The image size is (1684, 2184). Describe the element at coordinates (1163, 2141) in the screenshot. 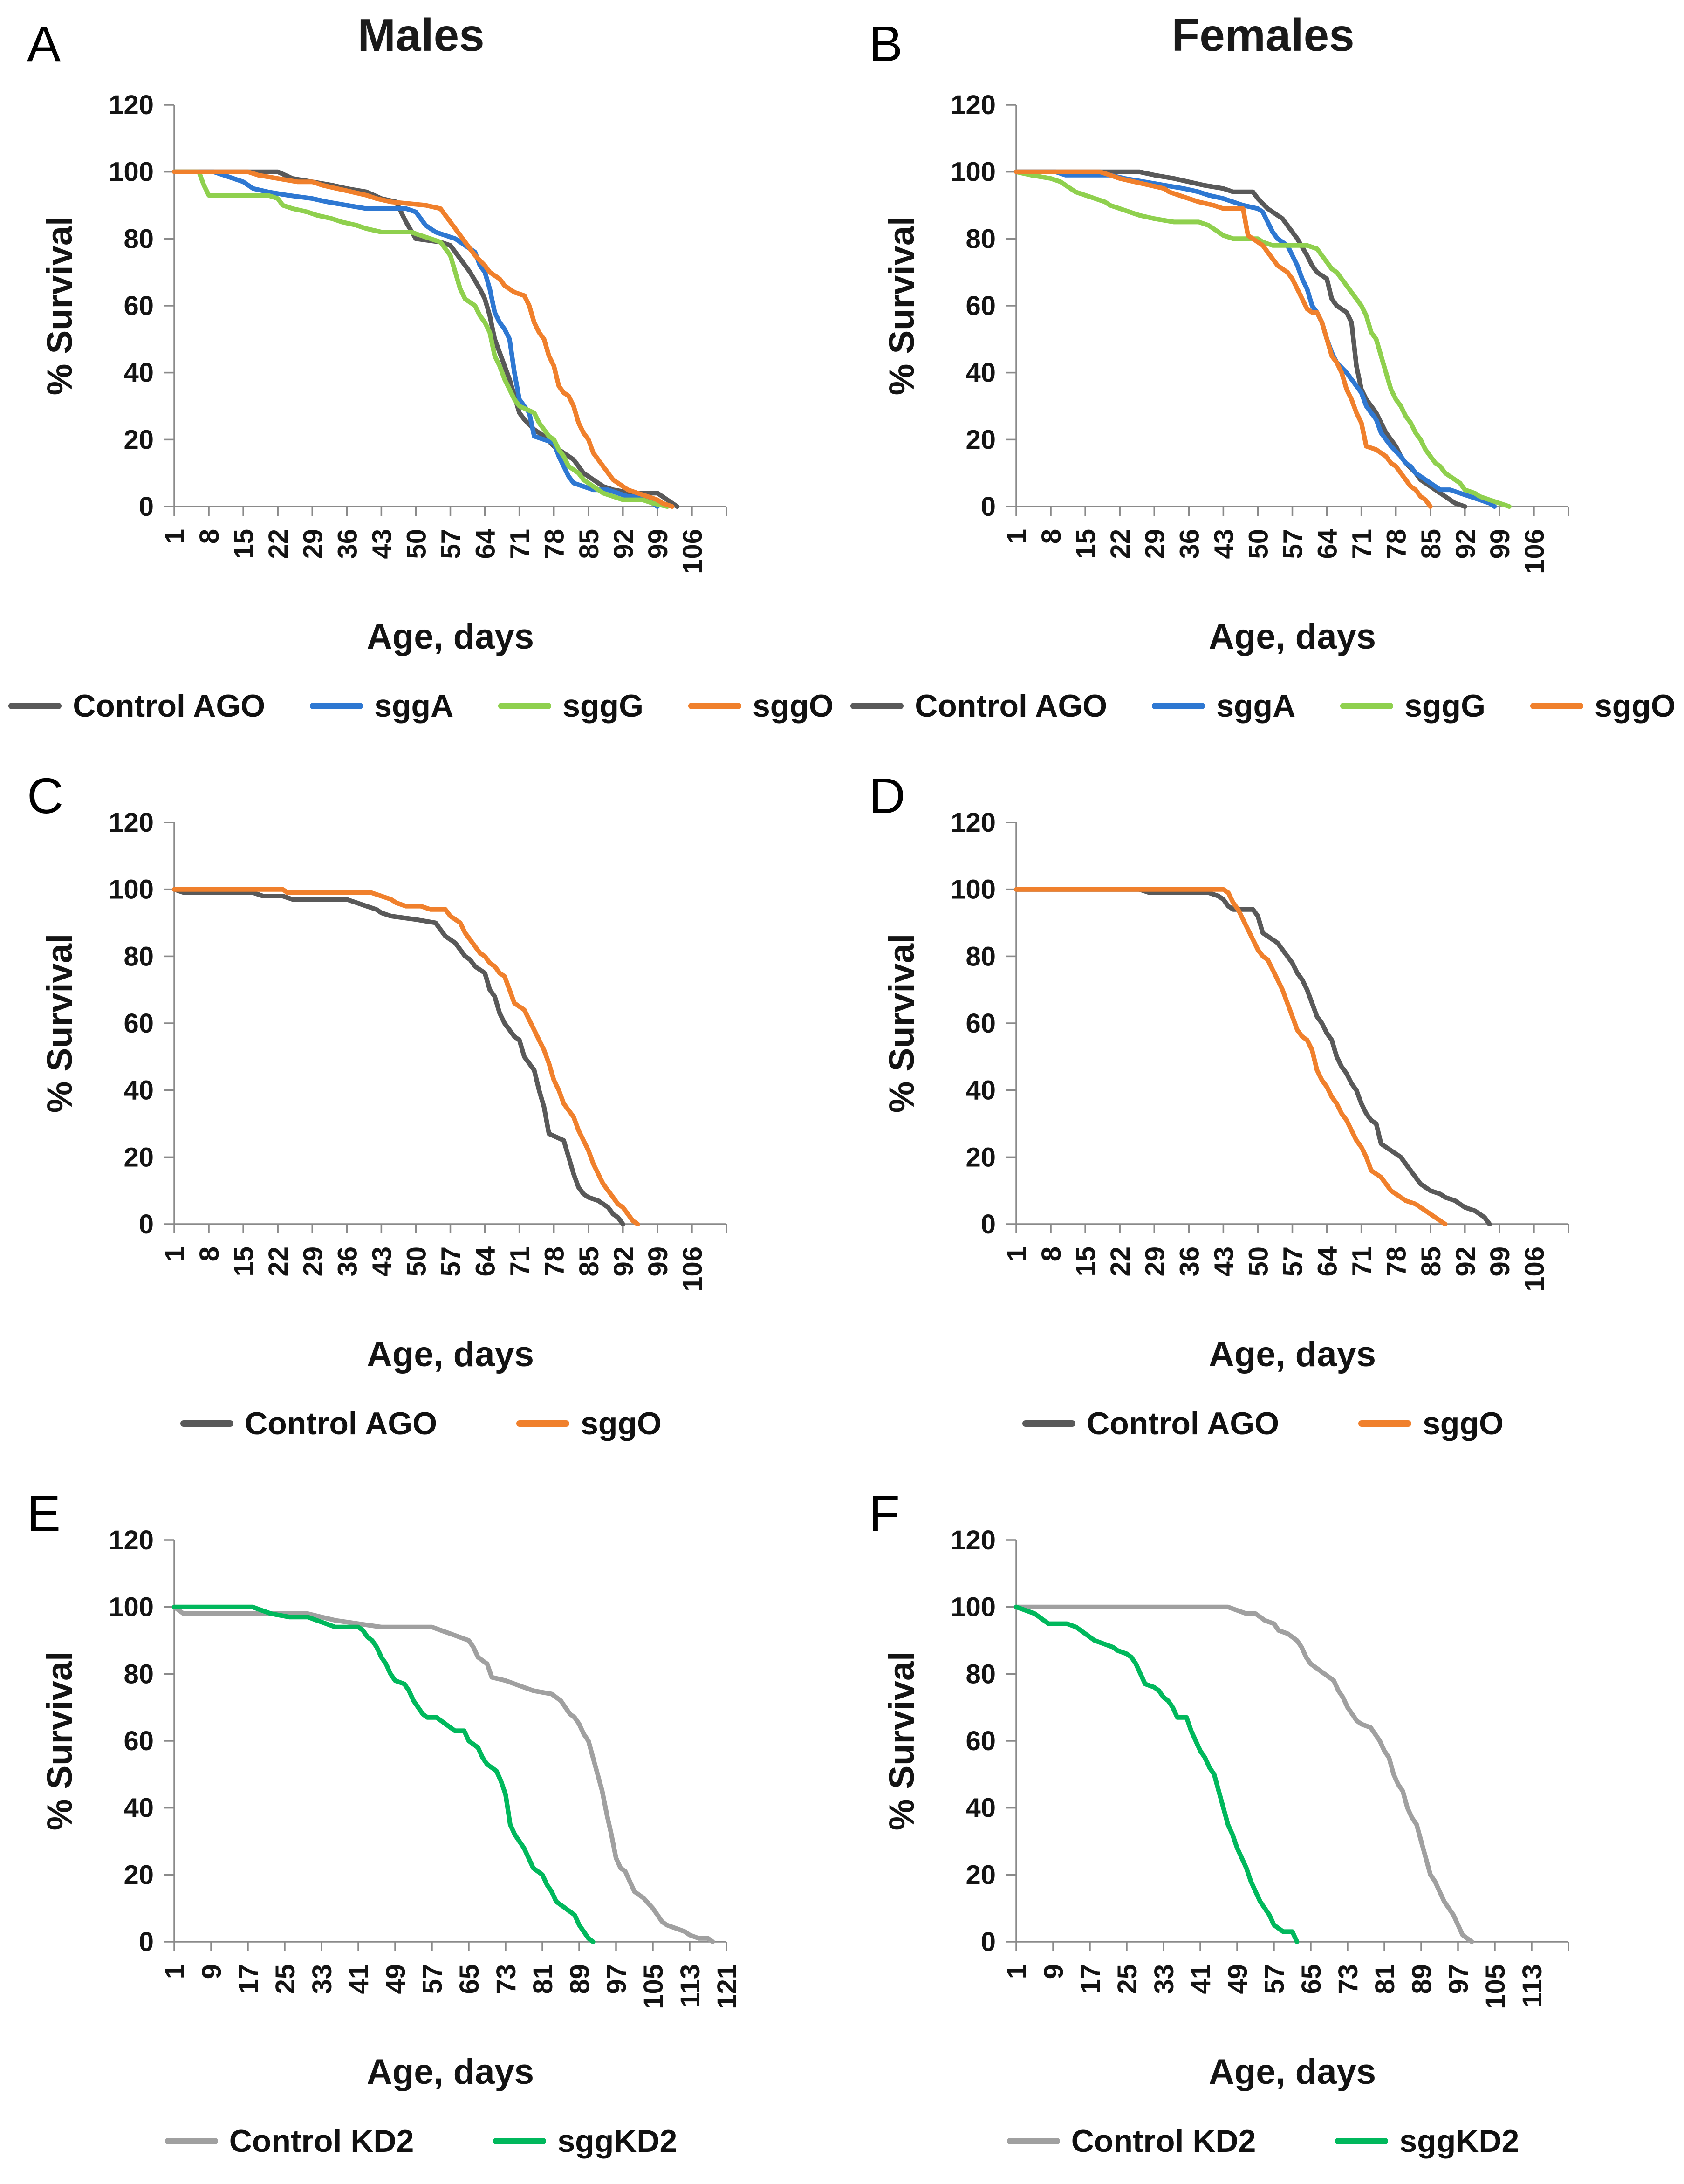

I see `legend-label-control-kd2: Control KD2` at that location.